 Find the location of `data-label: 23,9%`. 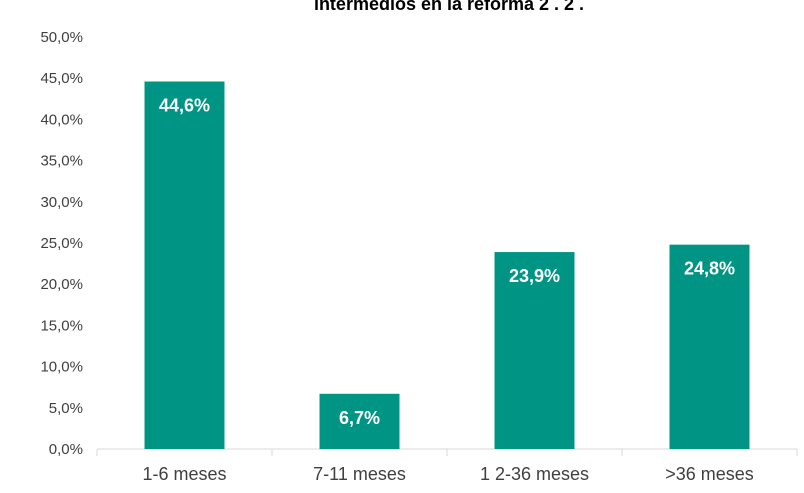

data-label: 23,9% is located at coordinates (534, 276).